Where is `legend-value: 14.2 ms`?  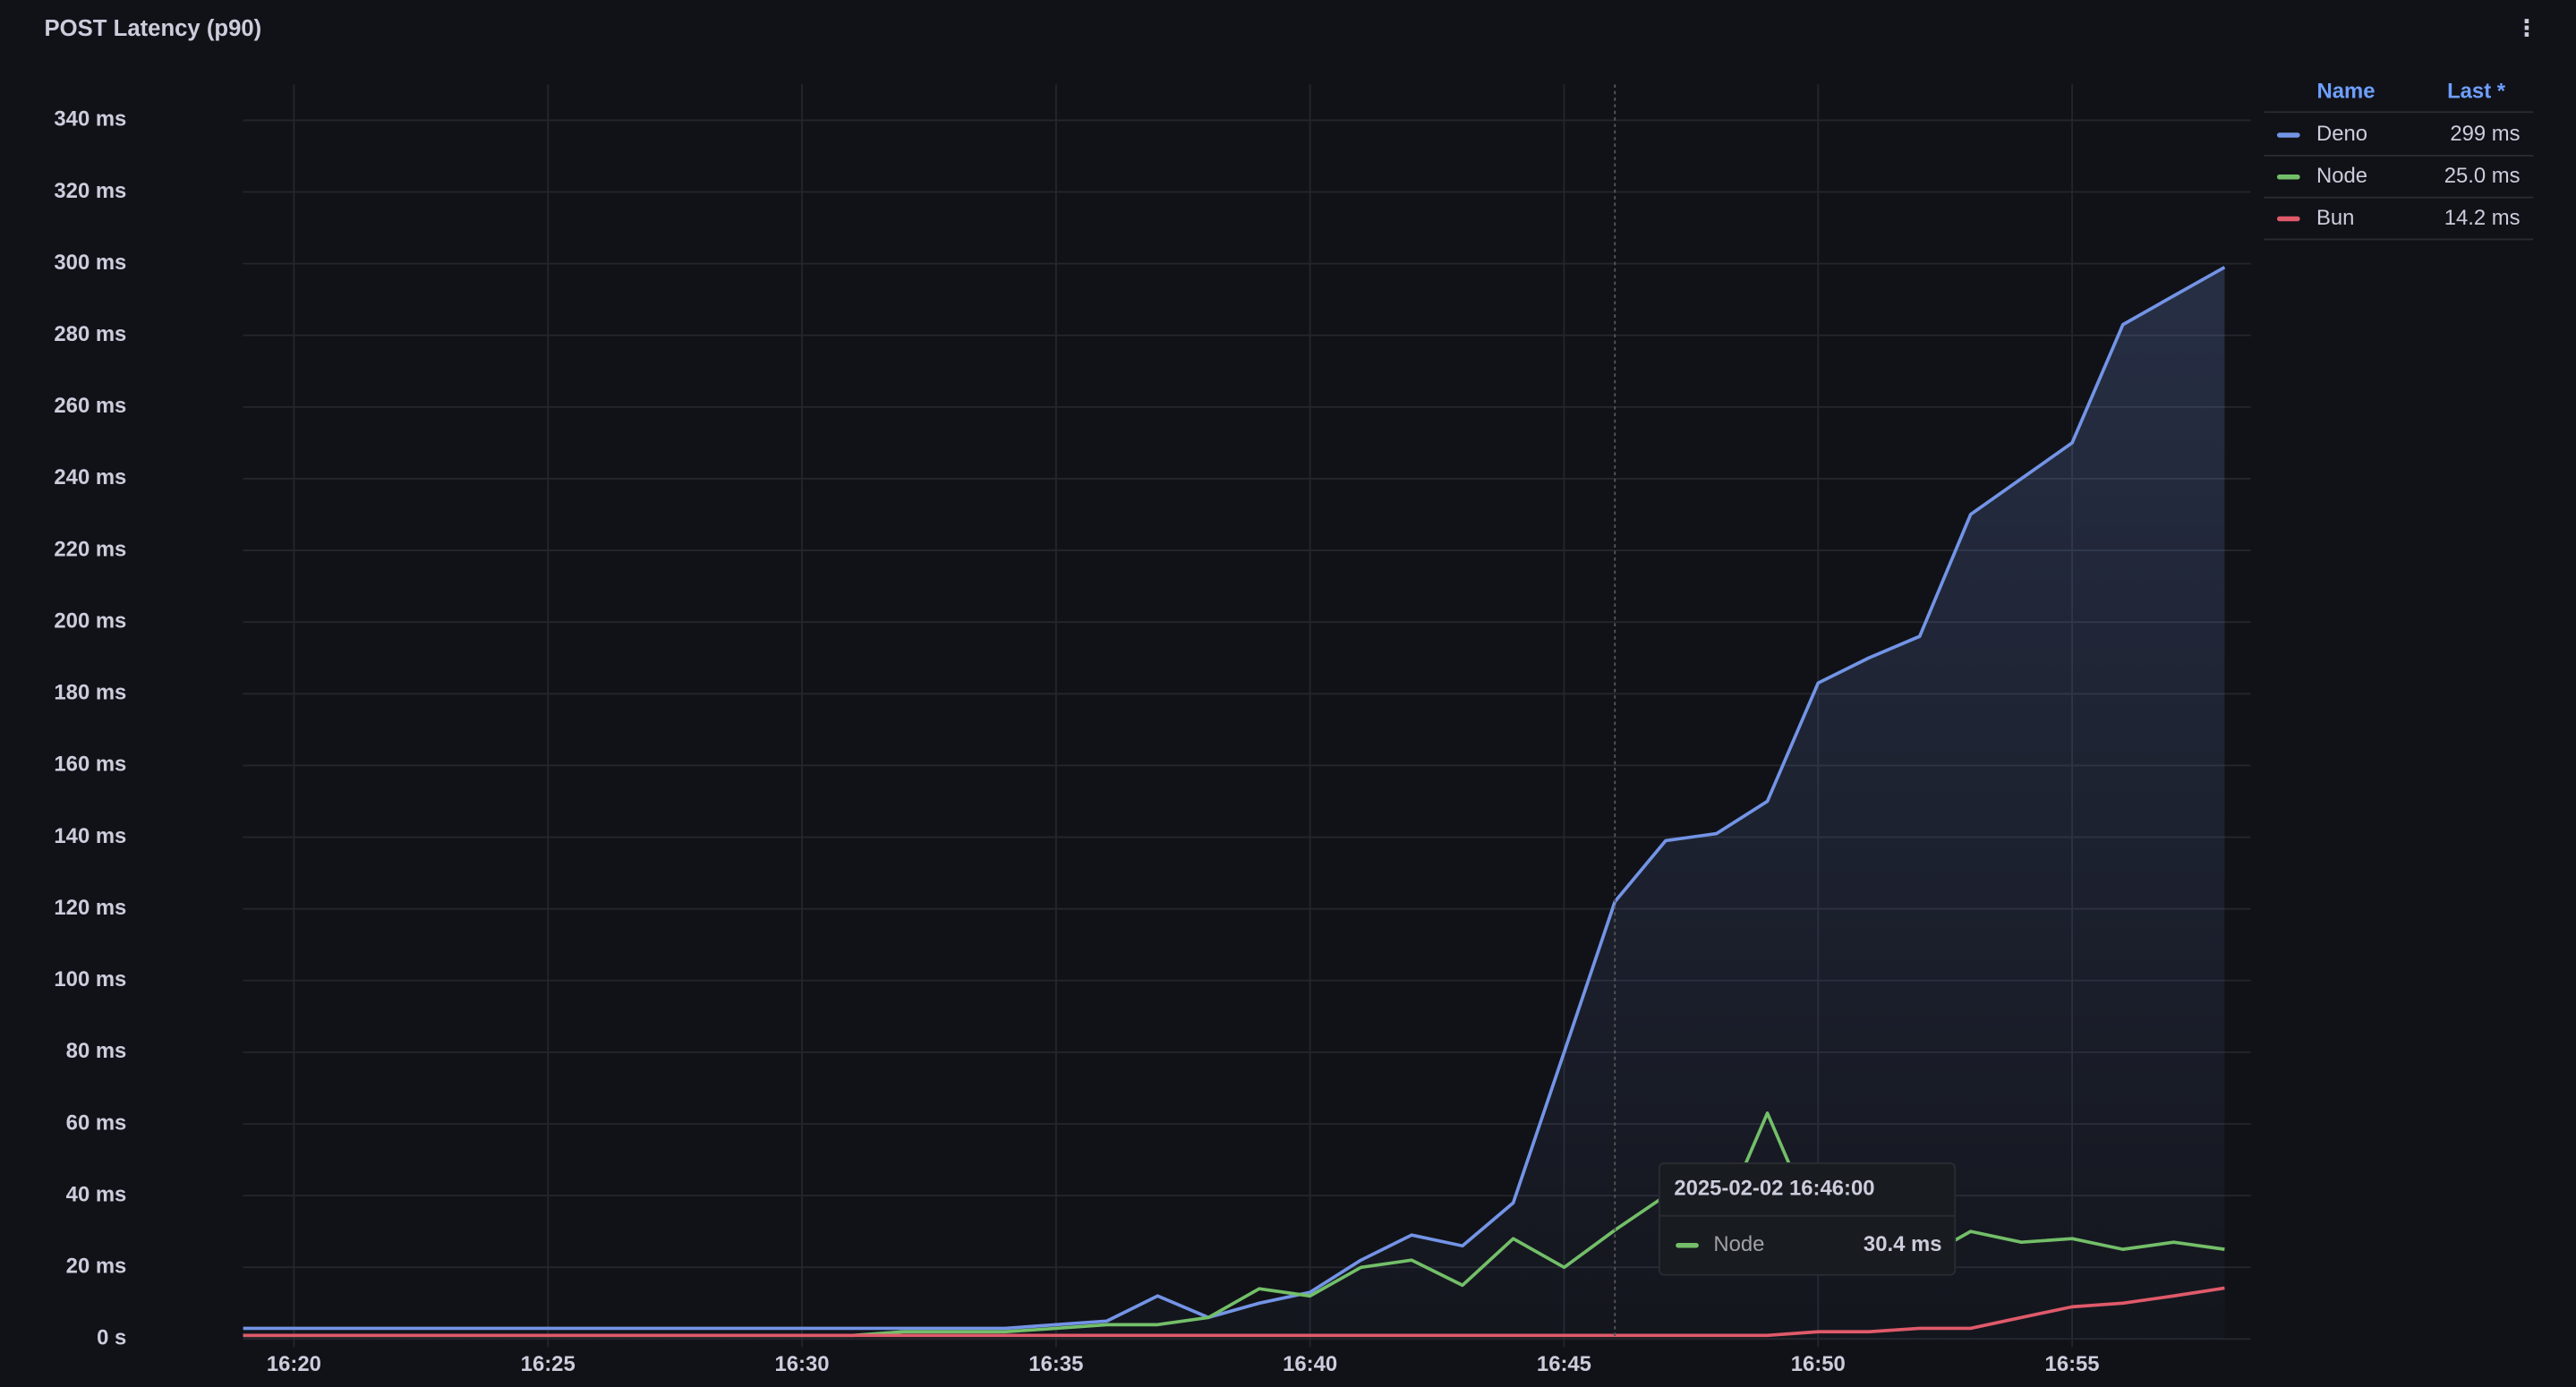
legend-value: 14.2 ms is located at coordinates (2482, 218).